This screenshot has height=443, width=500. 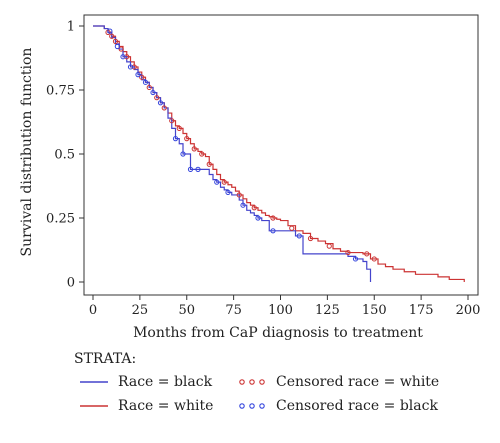 I want to click on legend-label-censored-race-white: Censored race = white, so click(x=357, y=382).